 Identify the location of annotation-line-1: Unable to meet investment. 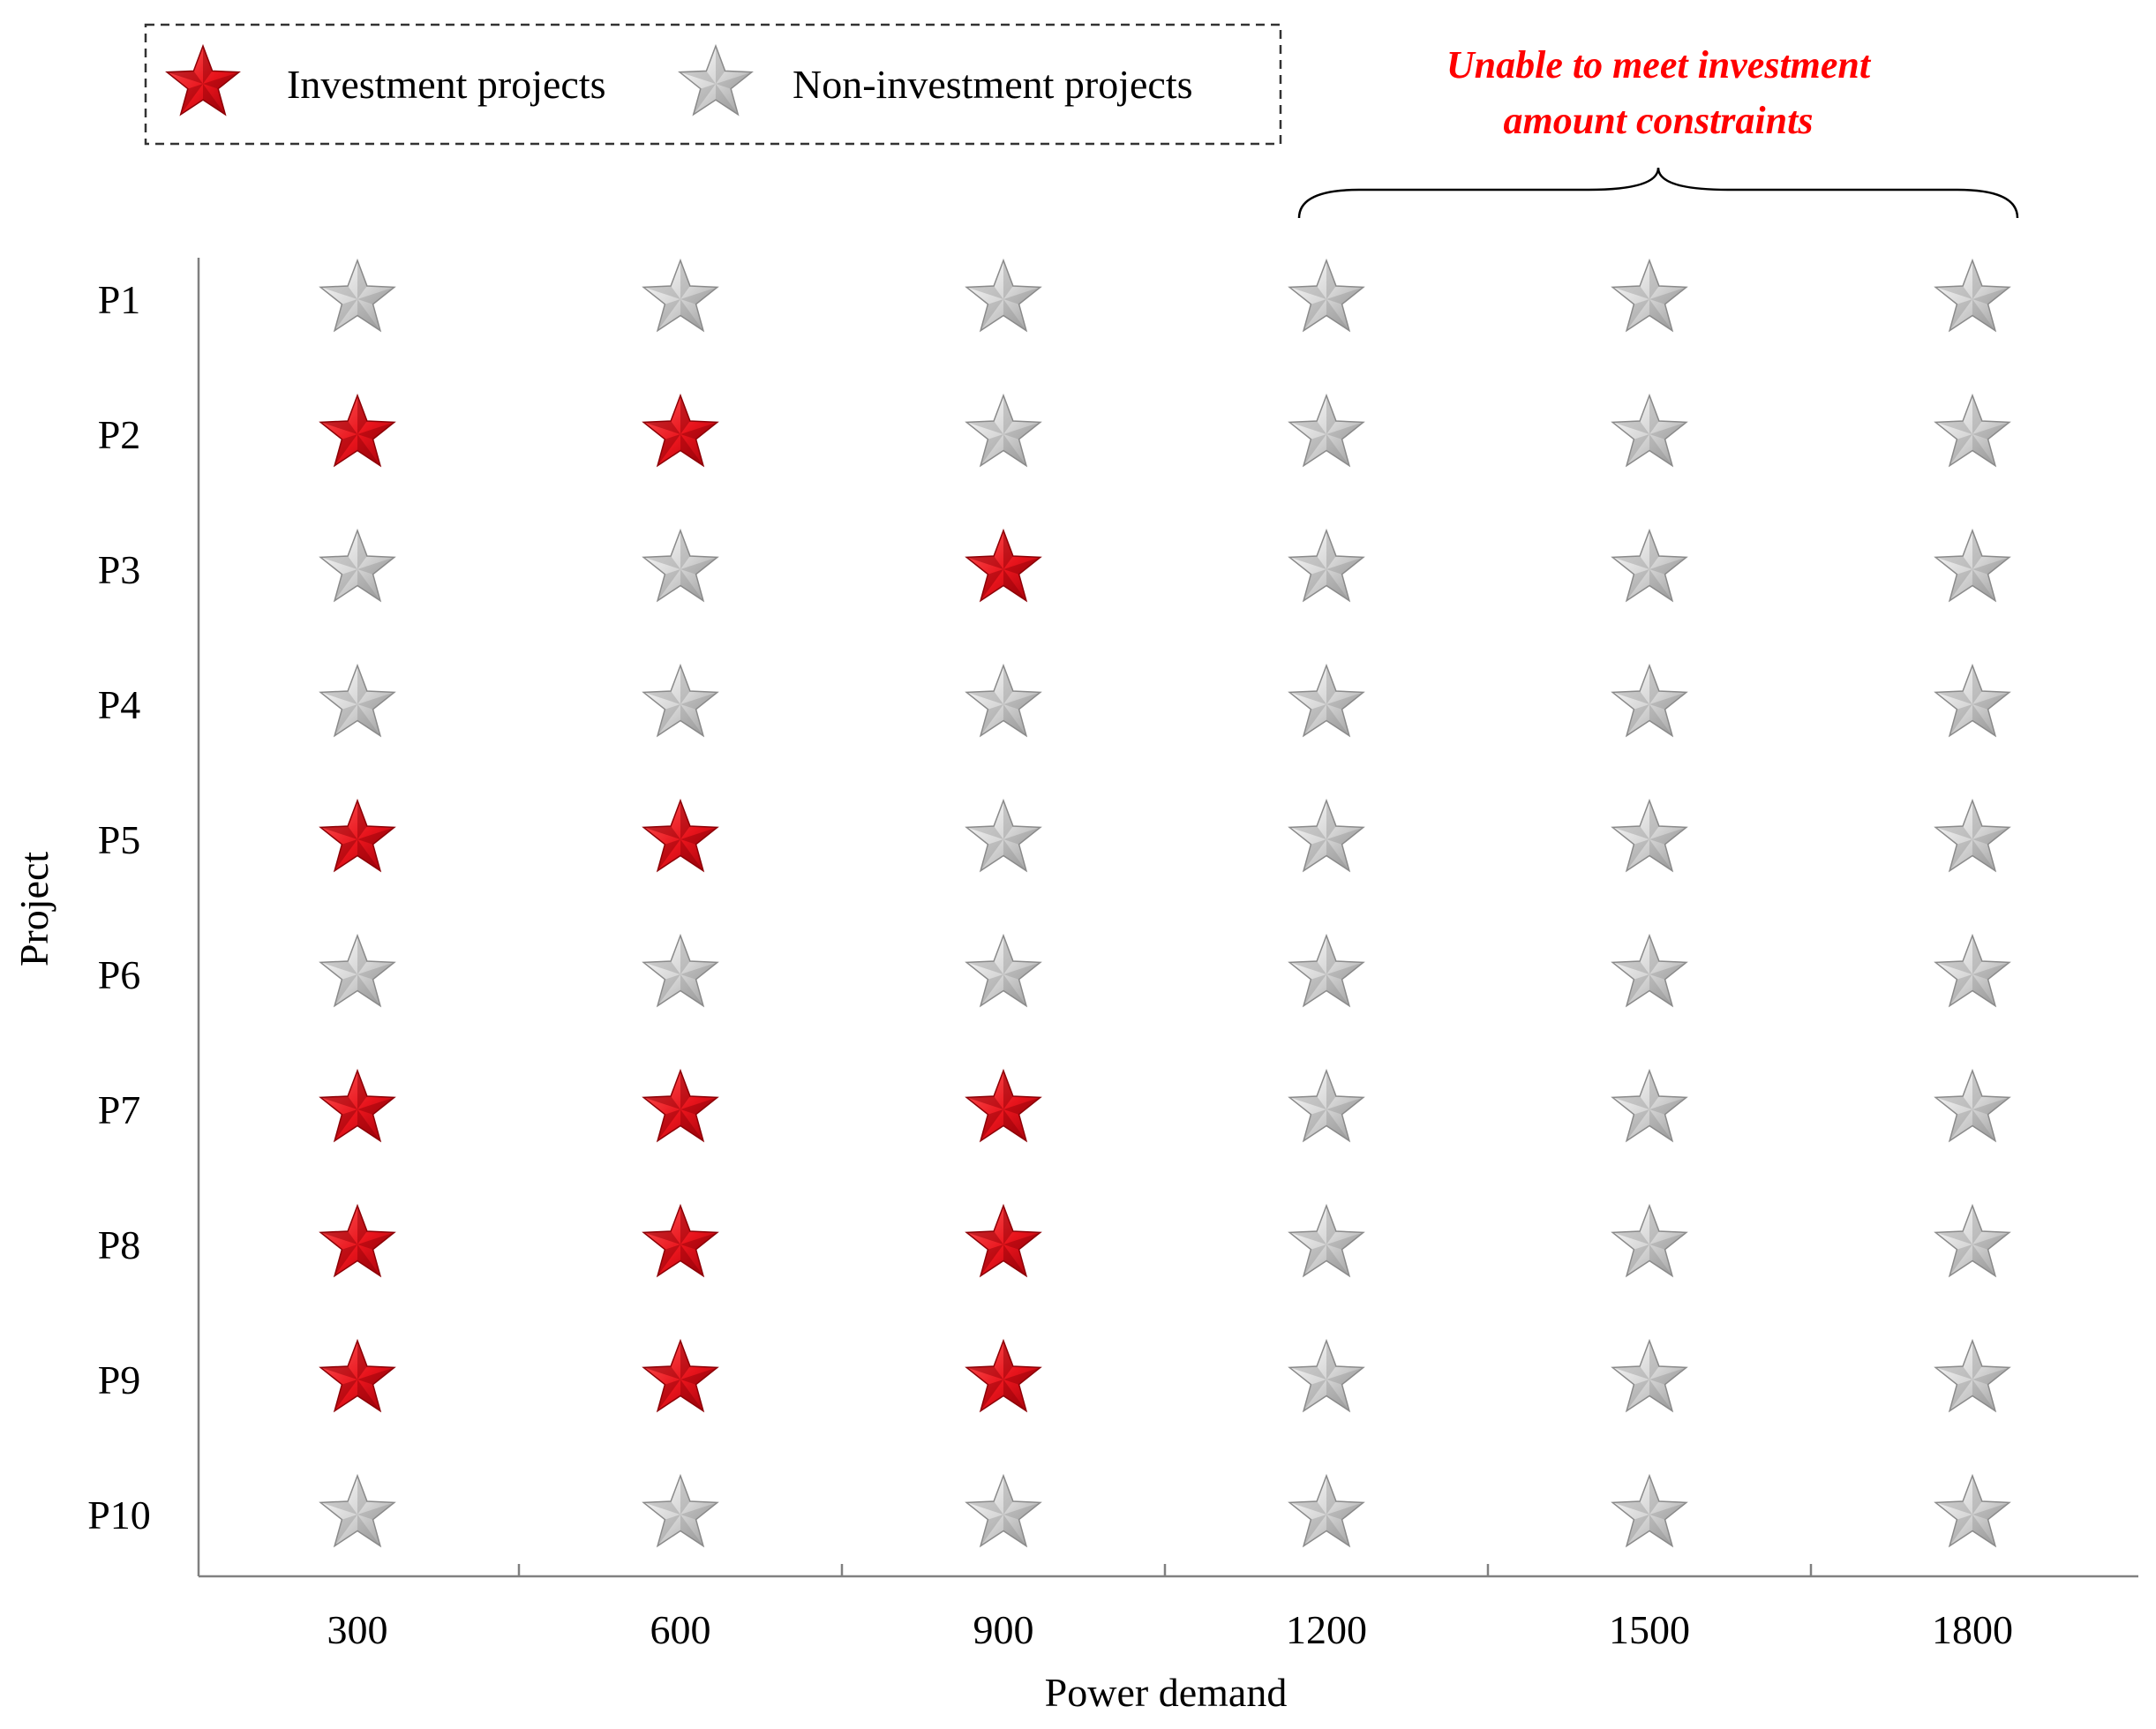
(1659, 64).